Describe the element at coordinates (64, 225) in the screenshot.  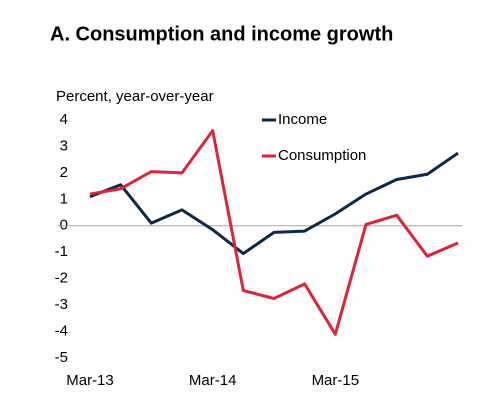
I see `y-tick-label: 0` at that location.